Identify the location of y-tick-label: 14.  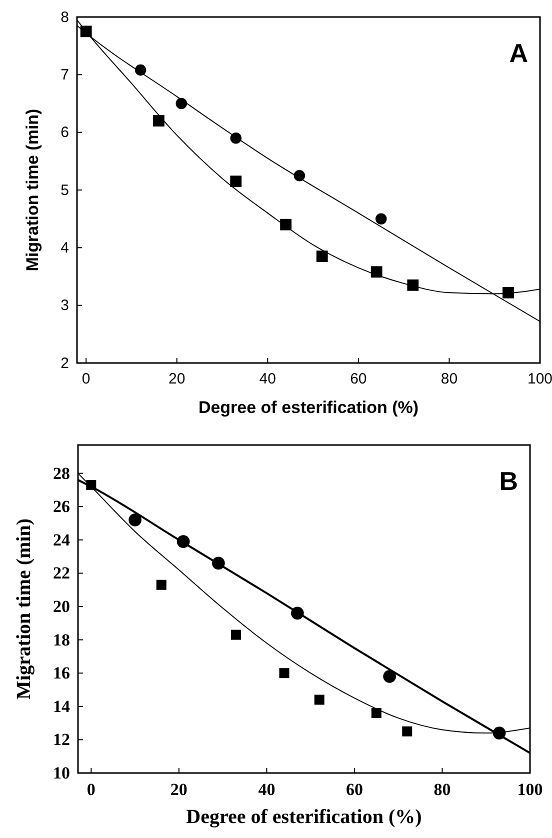
(61, 706).